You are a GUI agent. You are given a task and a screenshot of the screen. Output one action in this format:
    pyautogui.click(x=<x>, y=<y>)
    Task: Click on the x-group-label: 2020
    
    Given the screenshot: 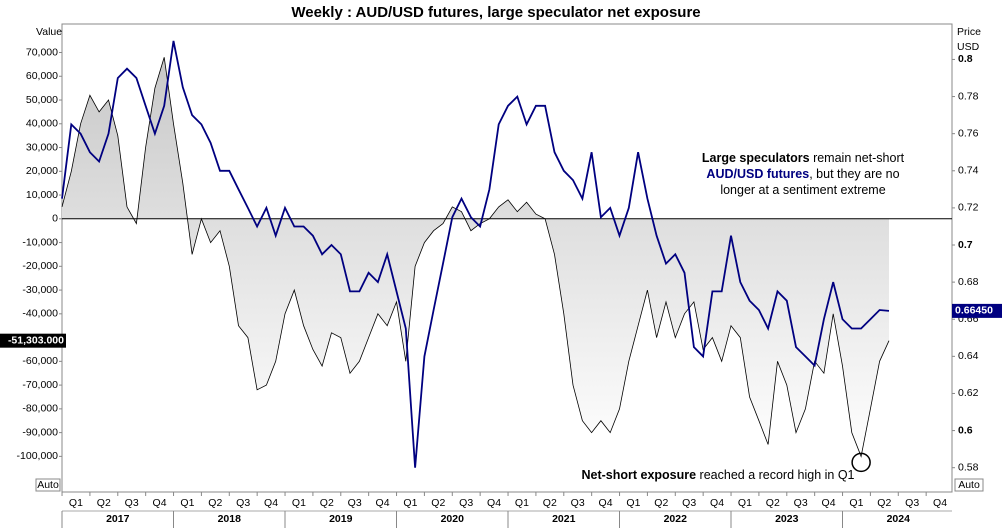 What is the action you would take?
    pyautogui.click(x=453, y=519)
    